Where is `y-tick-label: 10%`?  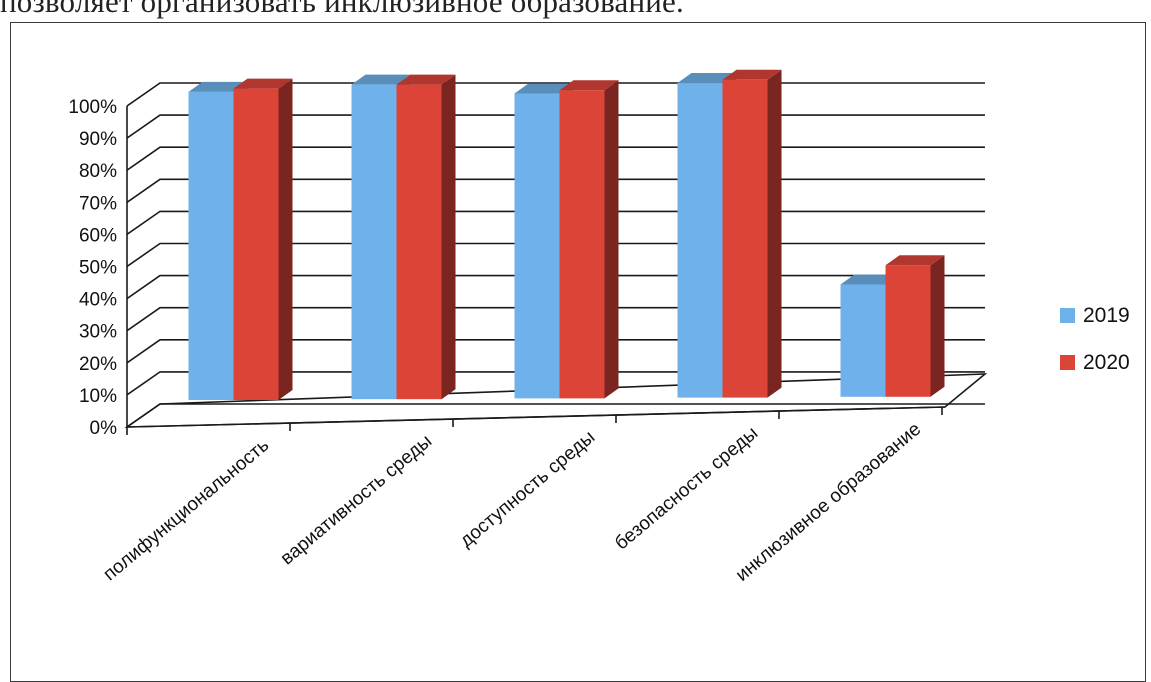 y-tick-label: 10% is located at coordinates (98, 396).